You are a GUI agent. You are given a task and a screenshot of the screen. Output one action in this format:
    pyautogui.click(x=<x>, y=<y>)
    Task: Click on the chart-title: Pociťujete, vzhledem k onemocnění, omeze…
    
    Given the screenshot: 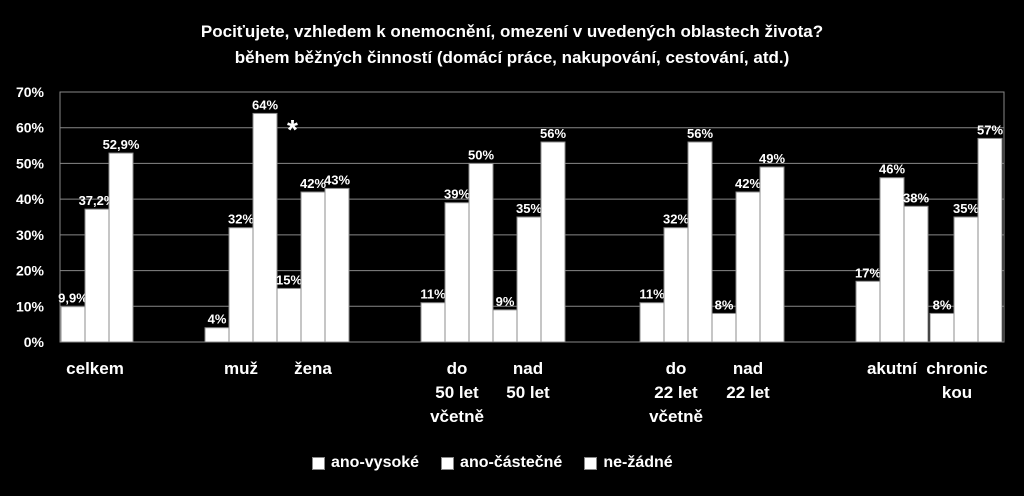 What is the action you would take?
    pyautogui.click(x=512, y=31)
    